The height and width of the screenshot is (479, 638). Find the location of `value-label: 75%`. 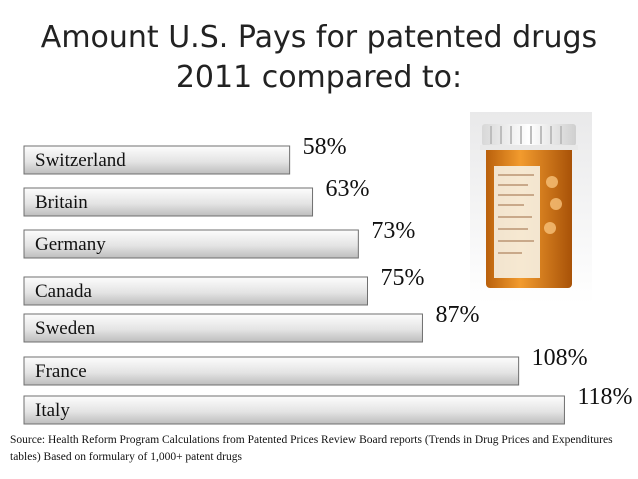

value-label: 75% is located at coordinates (403, 278).